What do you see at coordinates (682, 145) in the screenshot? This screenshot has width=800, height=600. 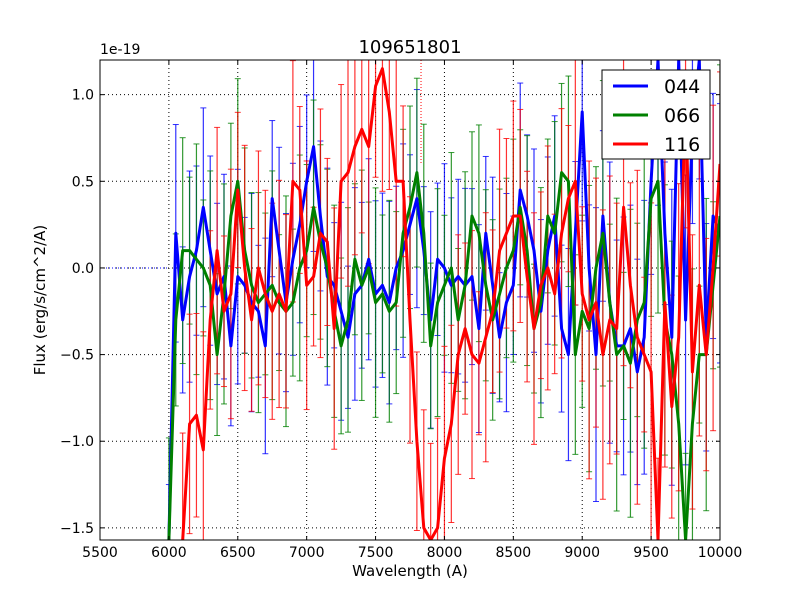 I see `legend-label: 116` at bounding box center [682, 145].